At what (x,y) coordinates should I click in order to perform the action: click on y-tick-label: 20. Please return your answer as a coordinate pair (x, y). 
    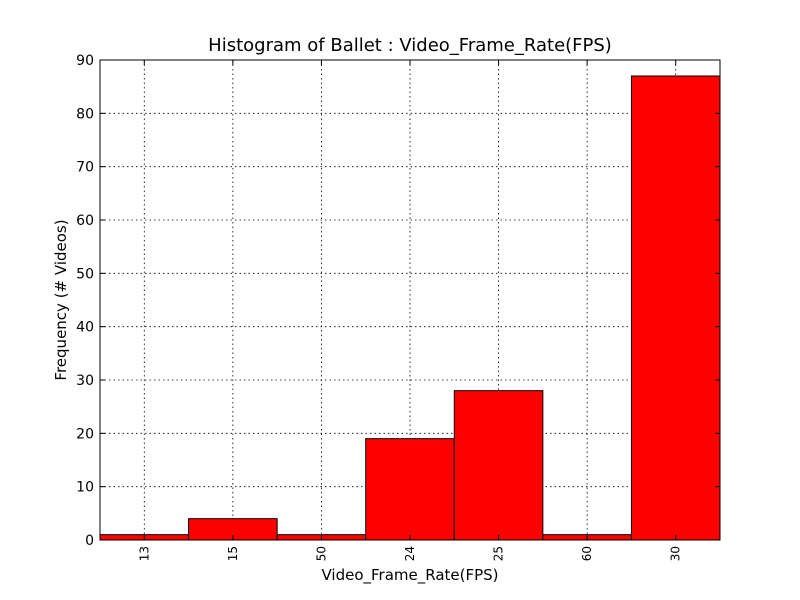
    Looking at the image, I should click on (85, 434).